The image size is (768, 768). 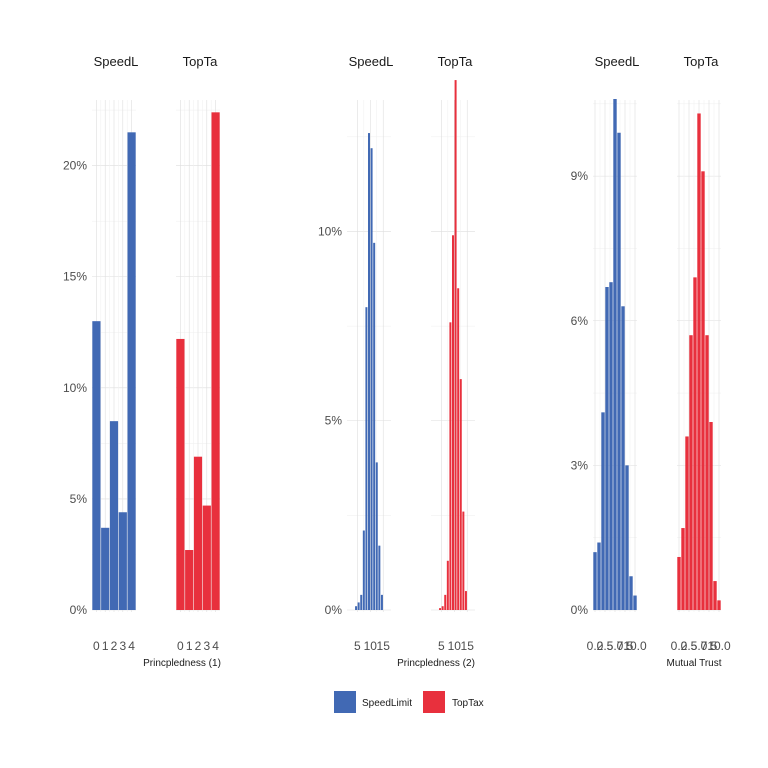 What do you see at coordinates (615, 646) in the screenshot?
I see `x-tick-label: 5.0` at bounding box center [615, 646].